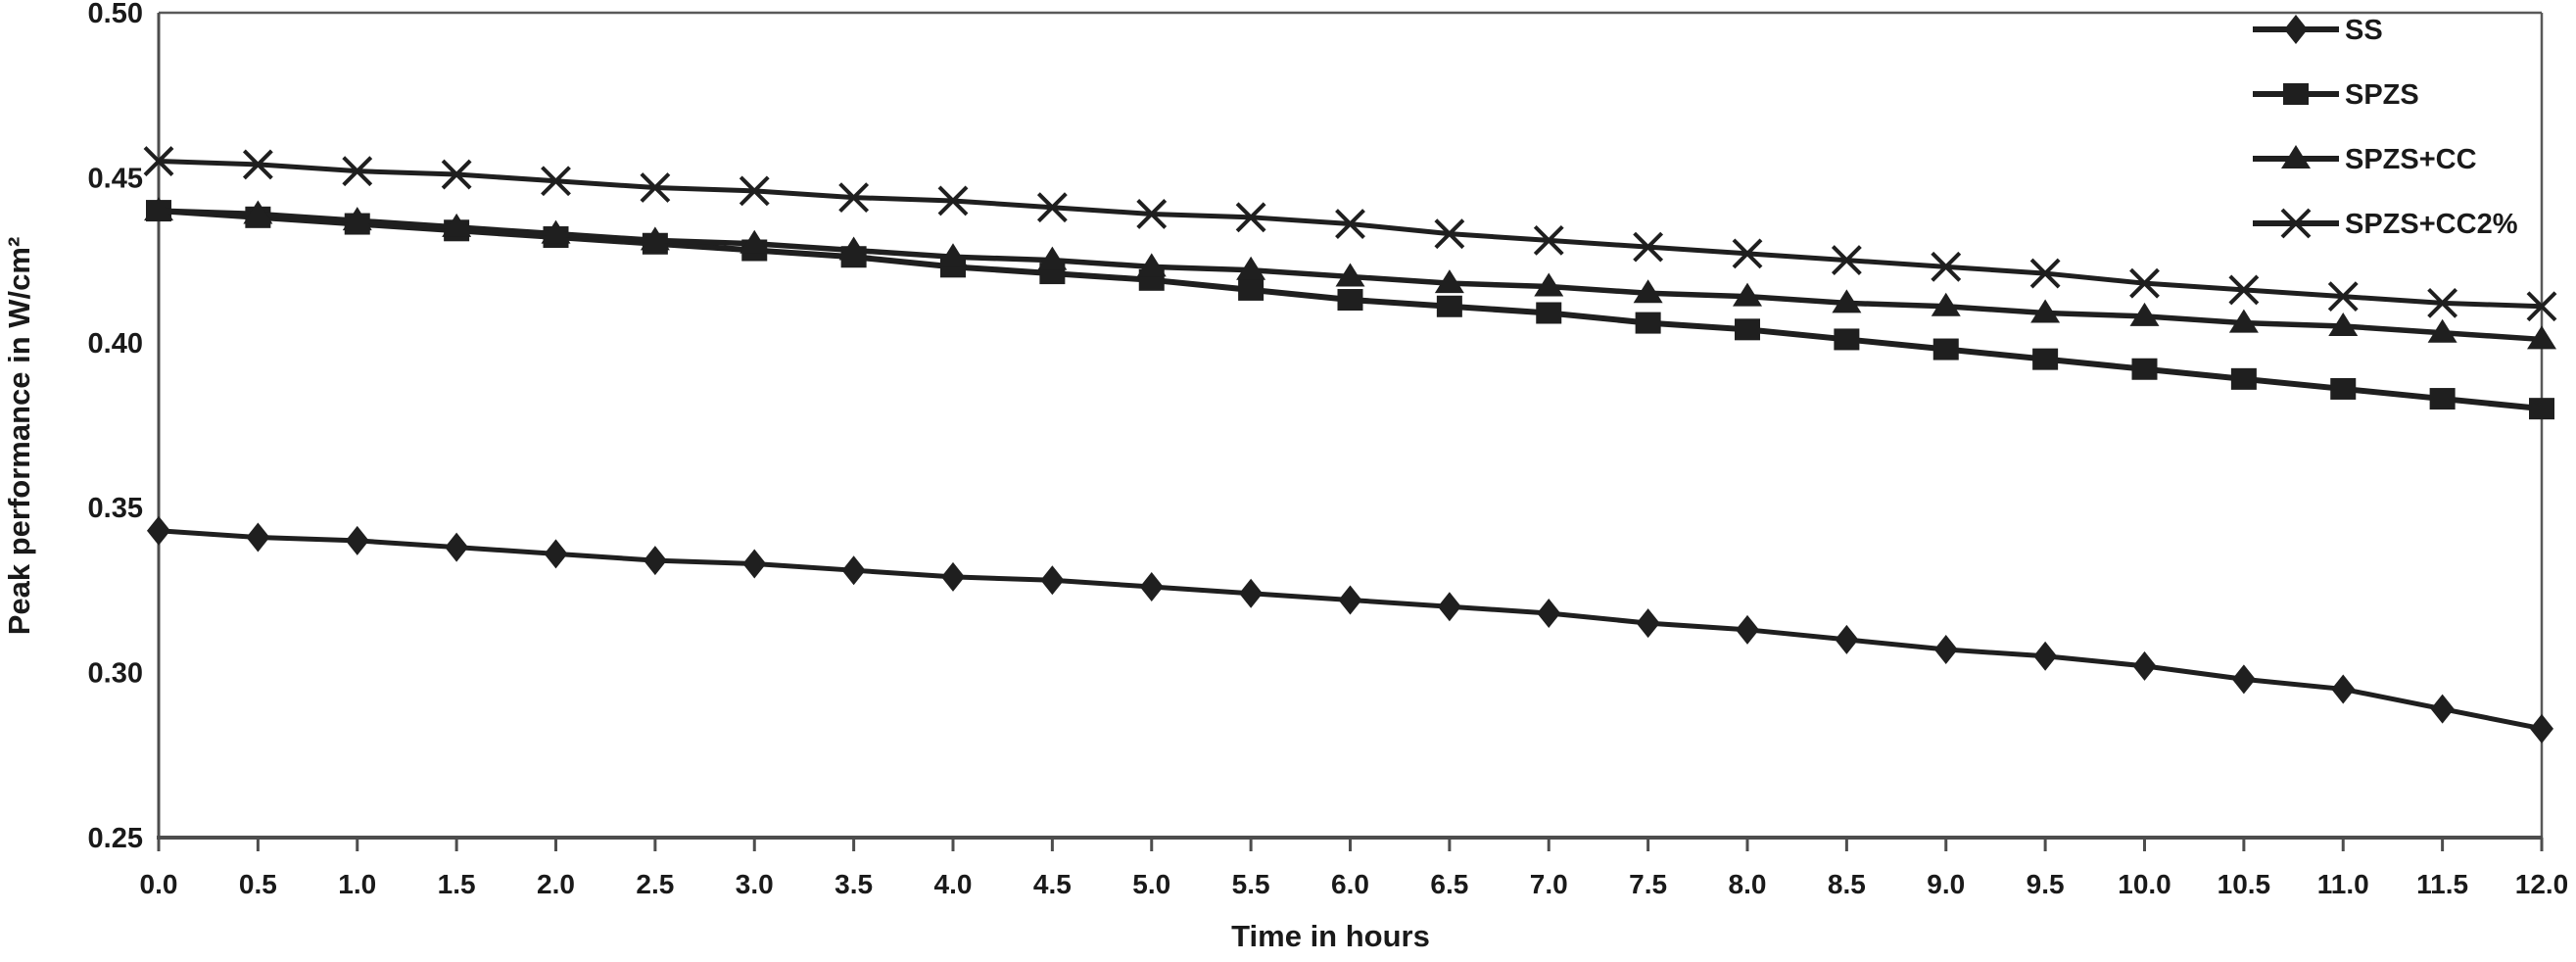 The height and width of the screenshot is (962, 2576). What do you see at coordinates (2542, 884) in the screenshot?
I see `x-tick-label: 12.0` at bounding box center [2542, 884].